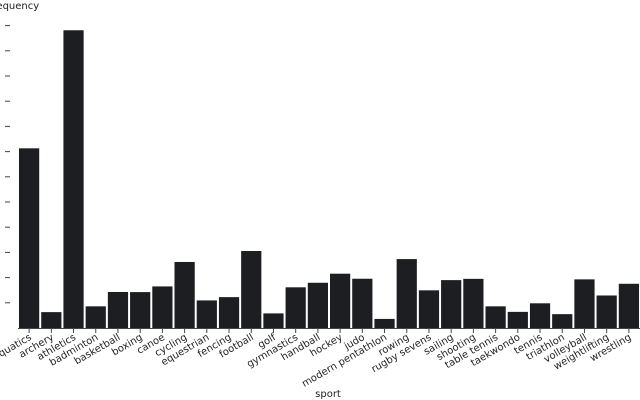 This screenshot has width=640, height=400. I want to click on bar-badminton, so click(95, 317).